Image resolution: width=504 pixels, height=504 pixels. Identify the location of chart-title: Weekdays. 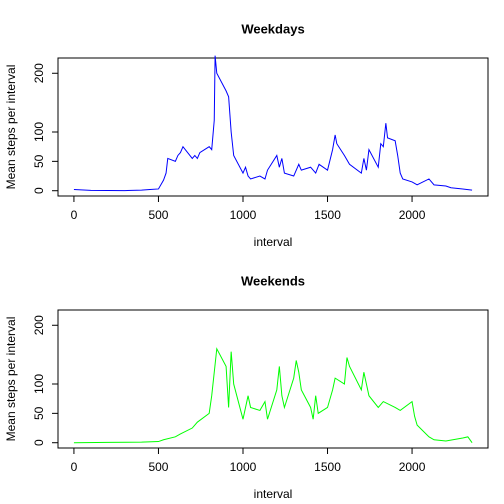
(272, 28).